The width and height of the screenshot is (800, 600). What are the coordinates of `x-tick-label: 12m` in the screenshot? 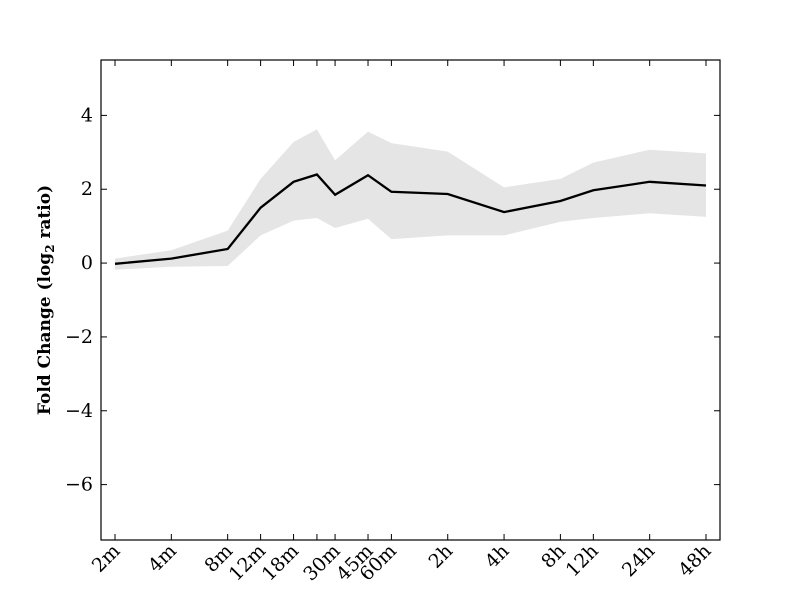 It's located at (247, 562).